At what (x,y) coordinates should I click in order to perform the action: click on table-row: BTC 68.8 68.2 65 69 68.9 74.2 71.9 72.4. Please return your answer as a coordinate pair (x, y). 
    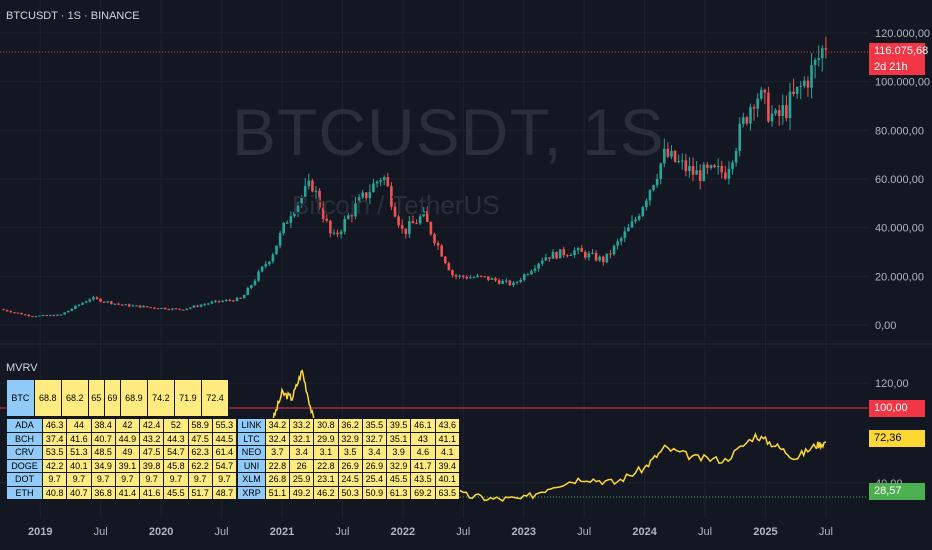
    Looking at the image, I should click on (118, 398).